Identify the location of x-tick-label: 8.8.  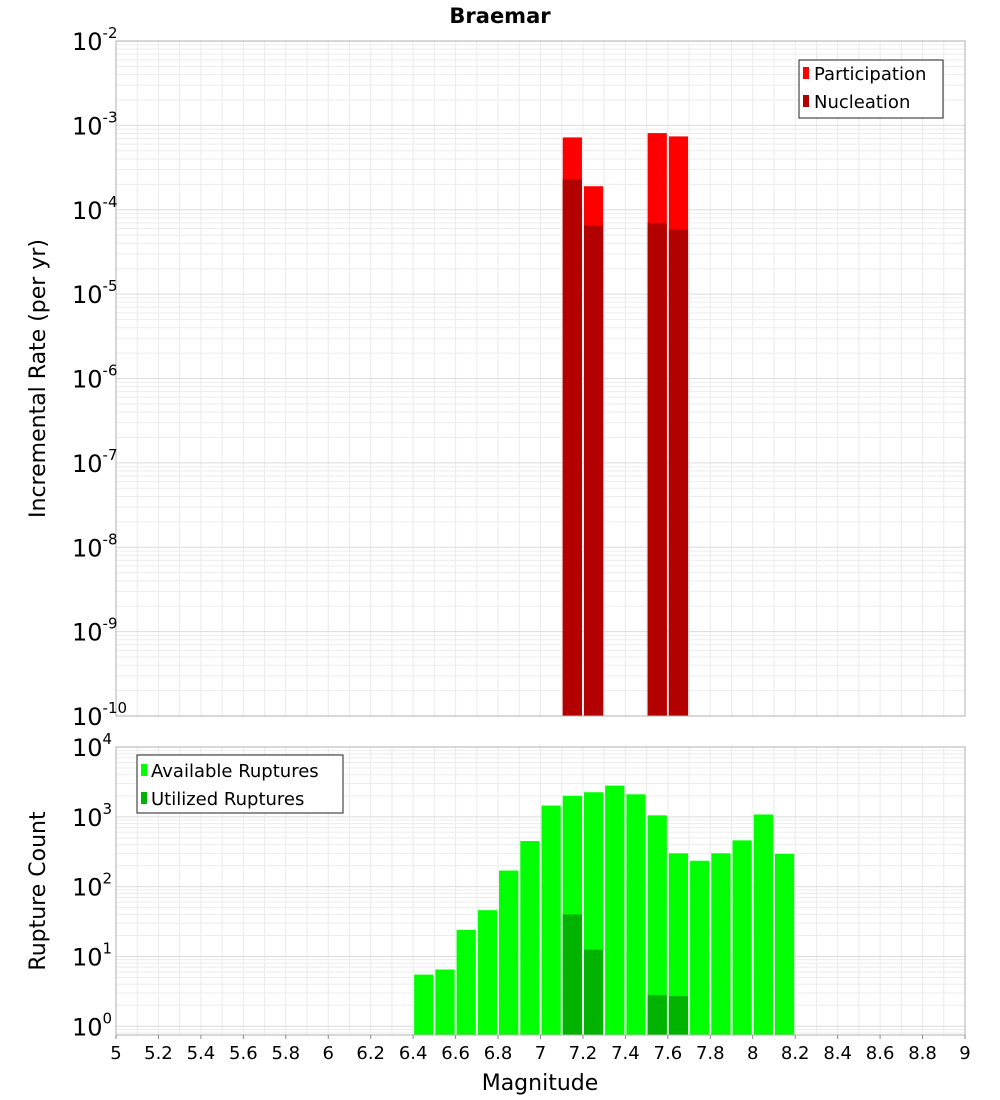
(922, 1053).